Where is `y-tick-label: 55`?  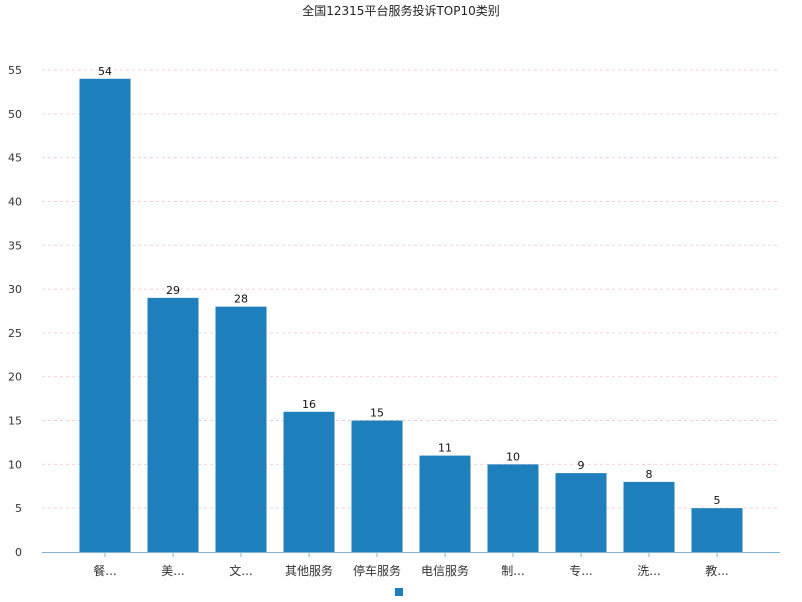 y-tick-label: 55 is located at coordinates (15, 70).